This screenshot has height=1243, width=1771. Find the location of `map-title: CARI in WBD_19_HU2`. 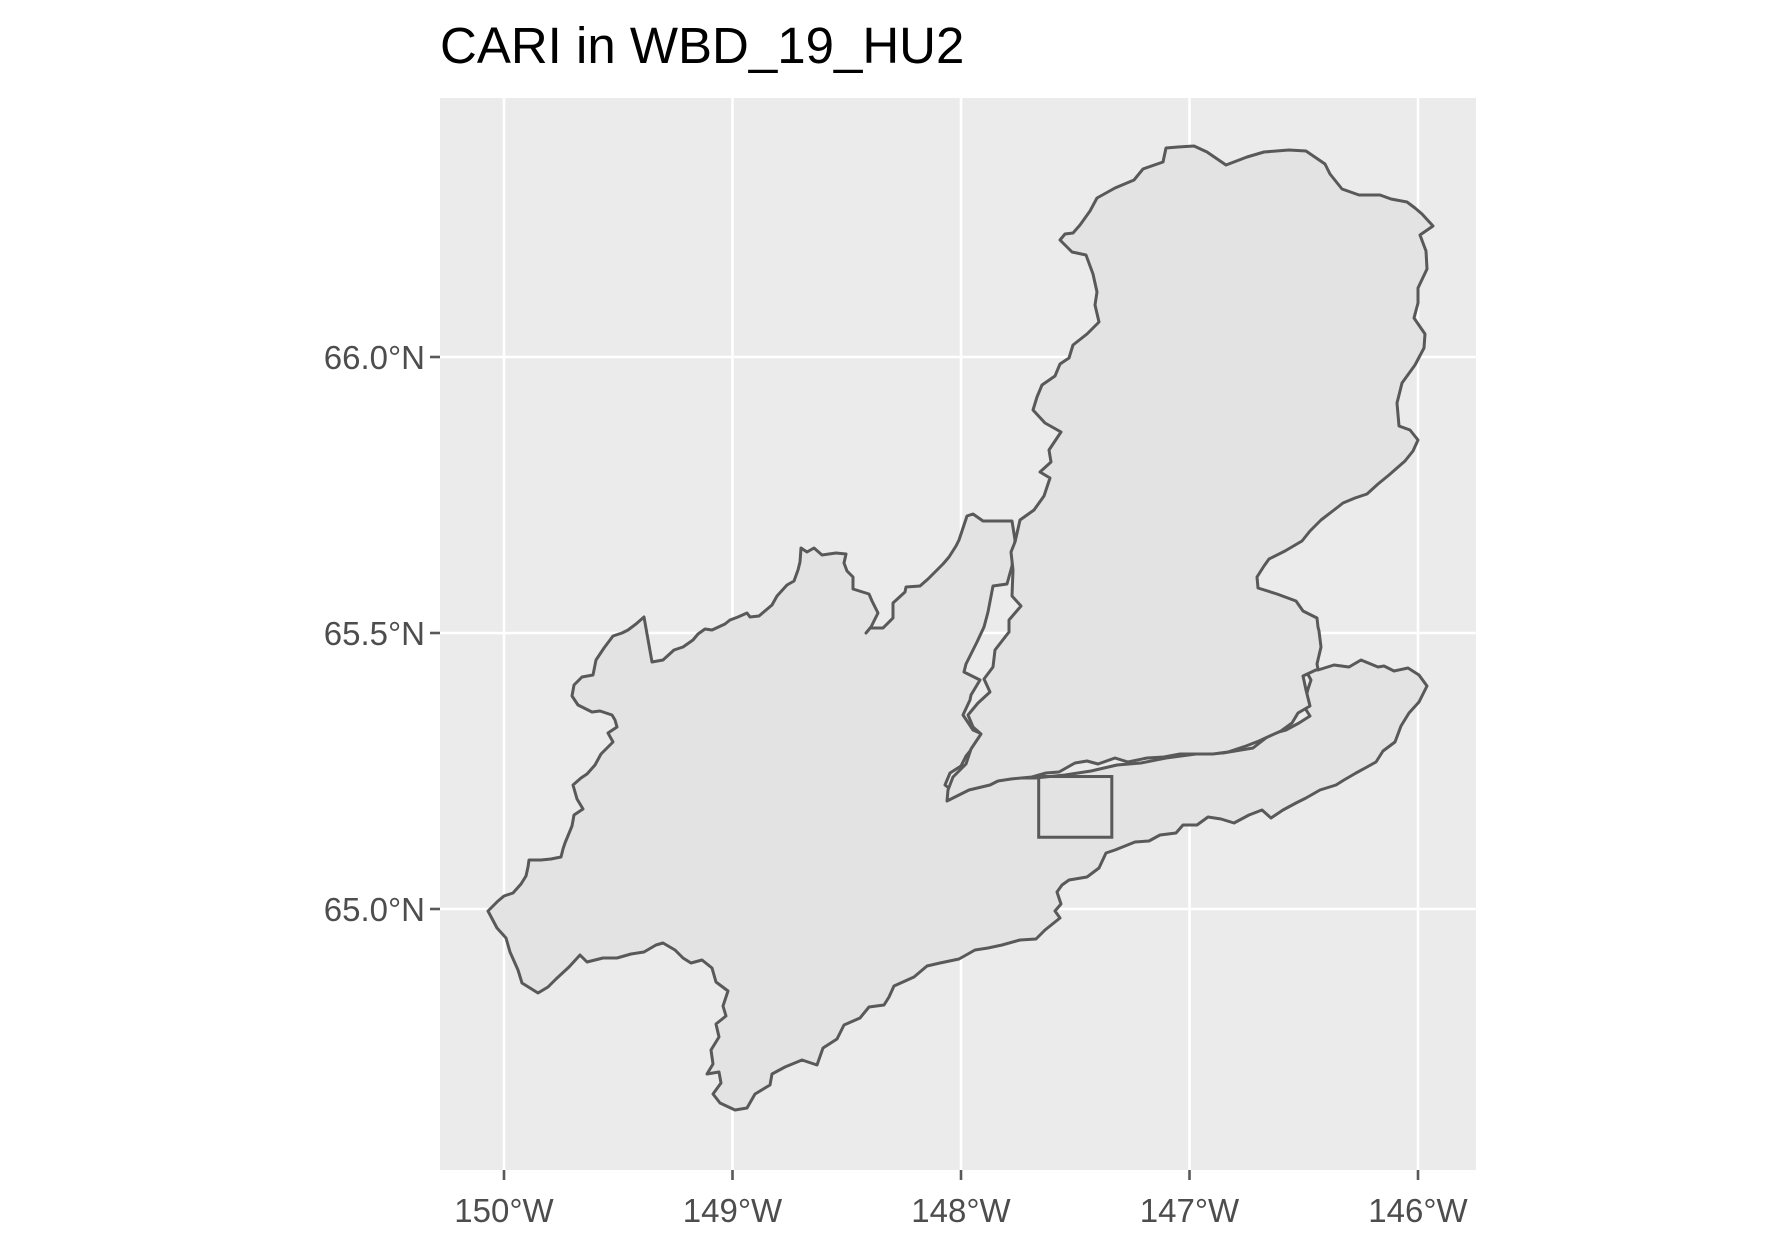

map-title: CARI in WBD_19_HU2 is located at coordinates (702, 45).